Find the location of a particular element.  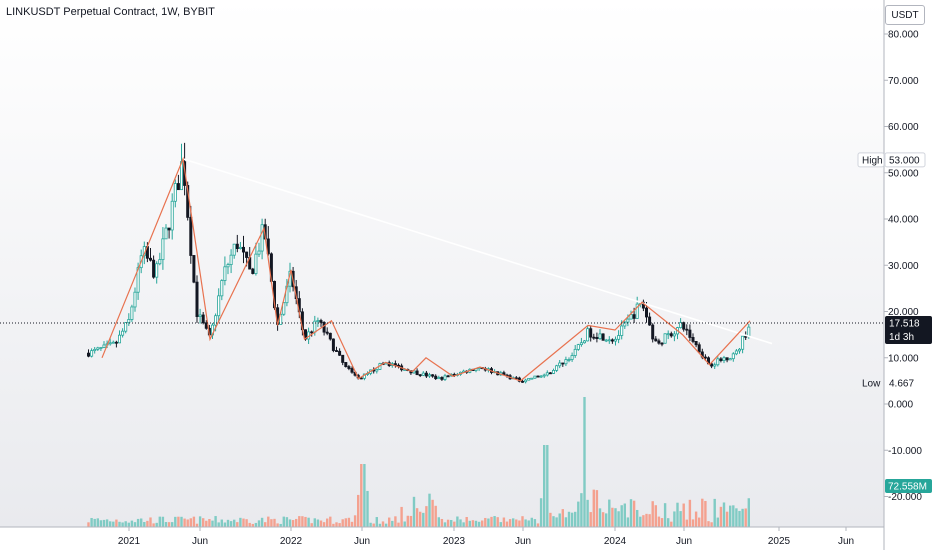

price-tick-label: 80.000 is located at coordinates (903, 35).